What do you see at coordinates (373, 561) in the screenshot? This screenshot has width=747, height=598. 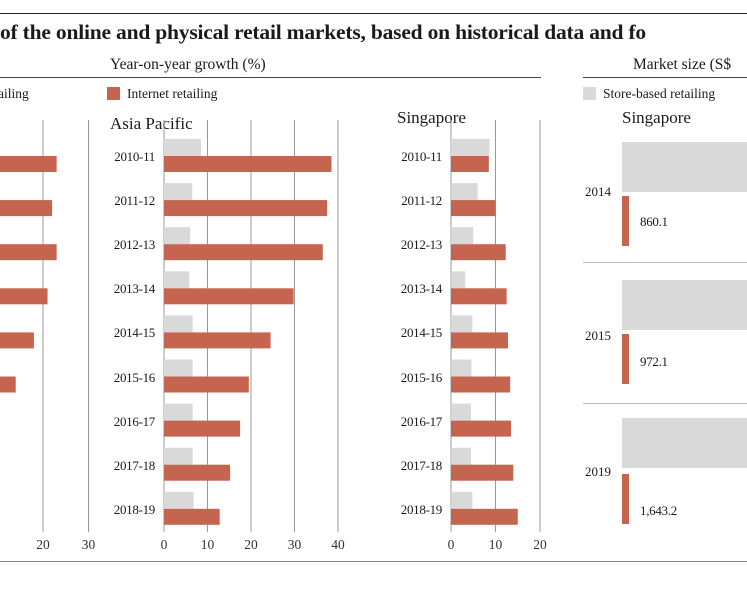 I see `bottom-rule` at bounding box center [373, 561].